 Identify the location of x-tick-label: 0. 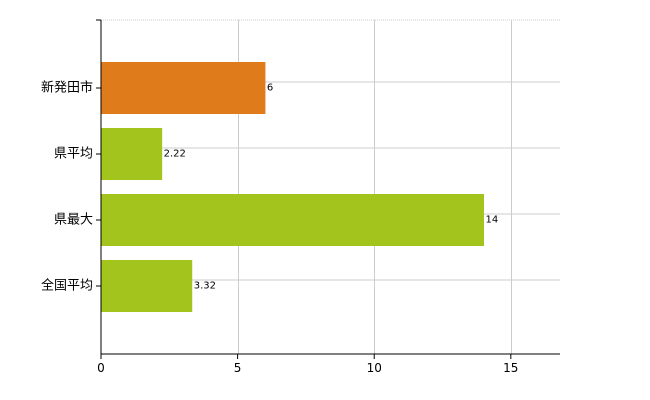
(101, 368).